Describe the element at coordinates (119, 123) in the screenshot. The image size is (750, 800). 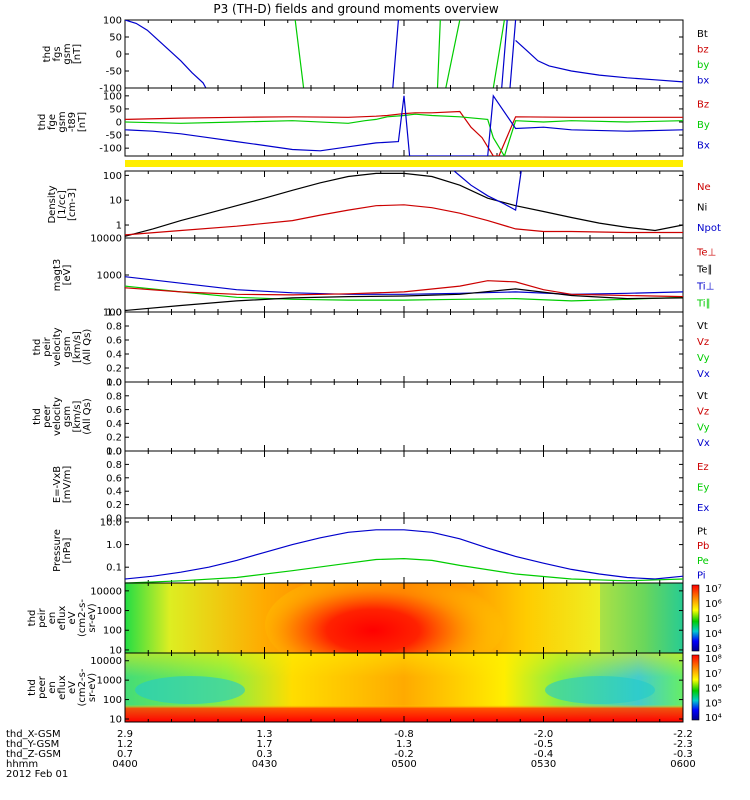
I see `y-tick-label: 0` at that location.